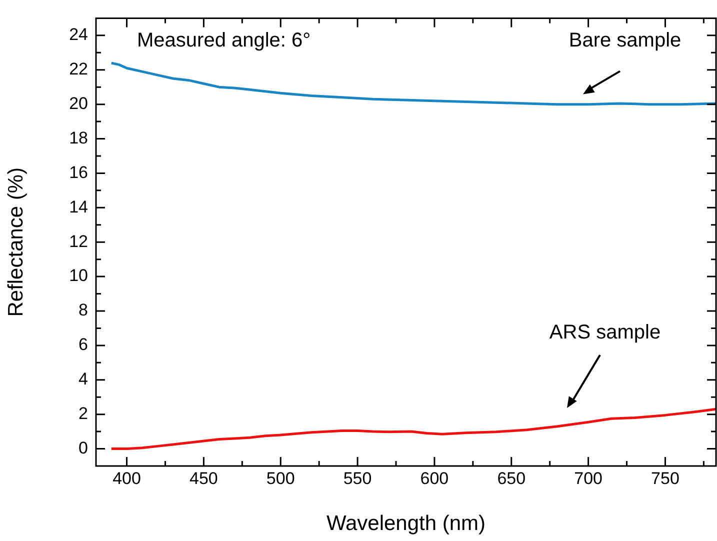 This screenshot has height=541, width=717. Describe the element at coordinates (78, 69) in the screenshot. I see `y-tick-label: 22` at that location.